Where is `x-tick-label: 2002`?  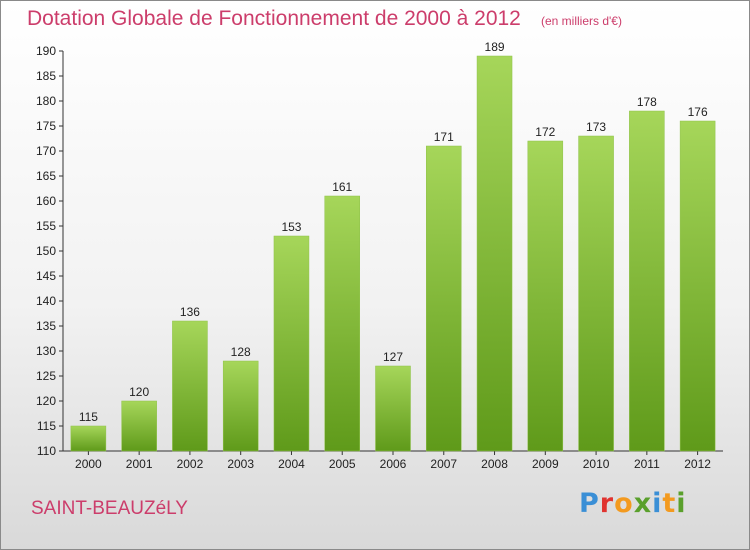
x-tick-label: 2002 is located at coordinates (190, 464).